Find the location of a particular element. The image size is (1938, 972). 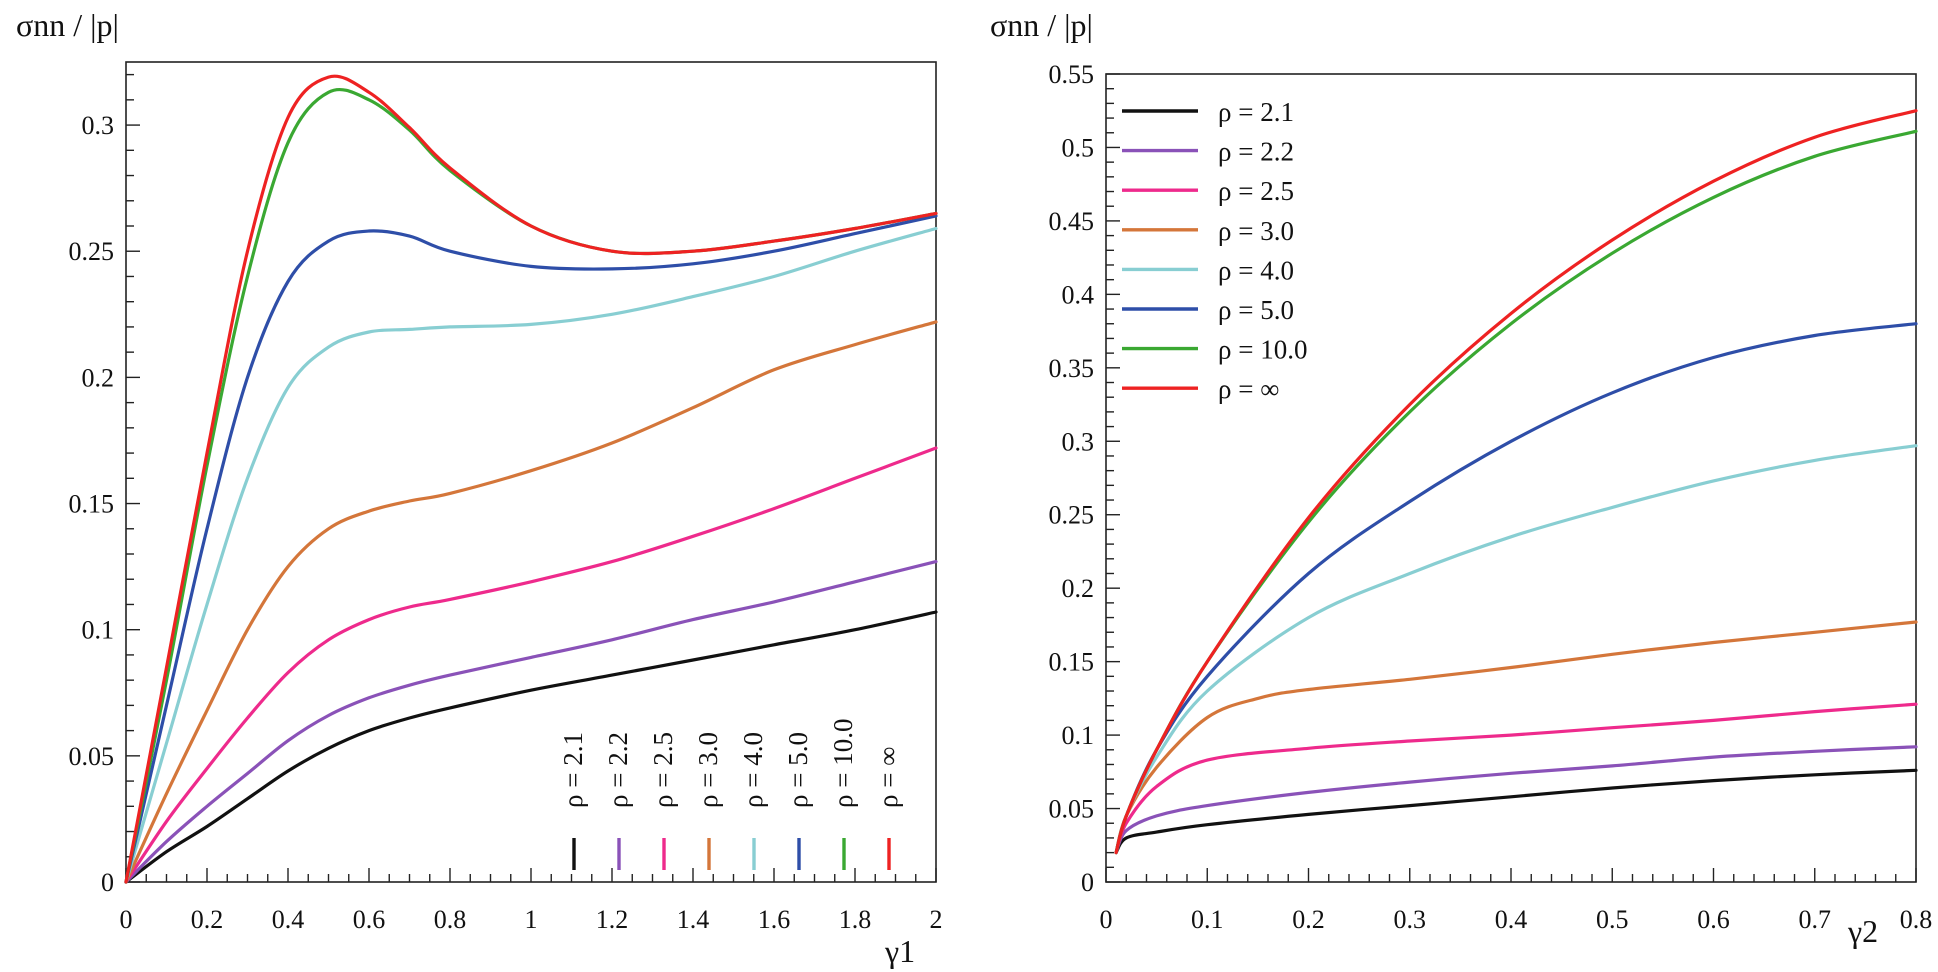

right-y-tick-label: 0 is located at coordinates (1087, 882).